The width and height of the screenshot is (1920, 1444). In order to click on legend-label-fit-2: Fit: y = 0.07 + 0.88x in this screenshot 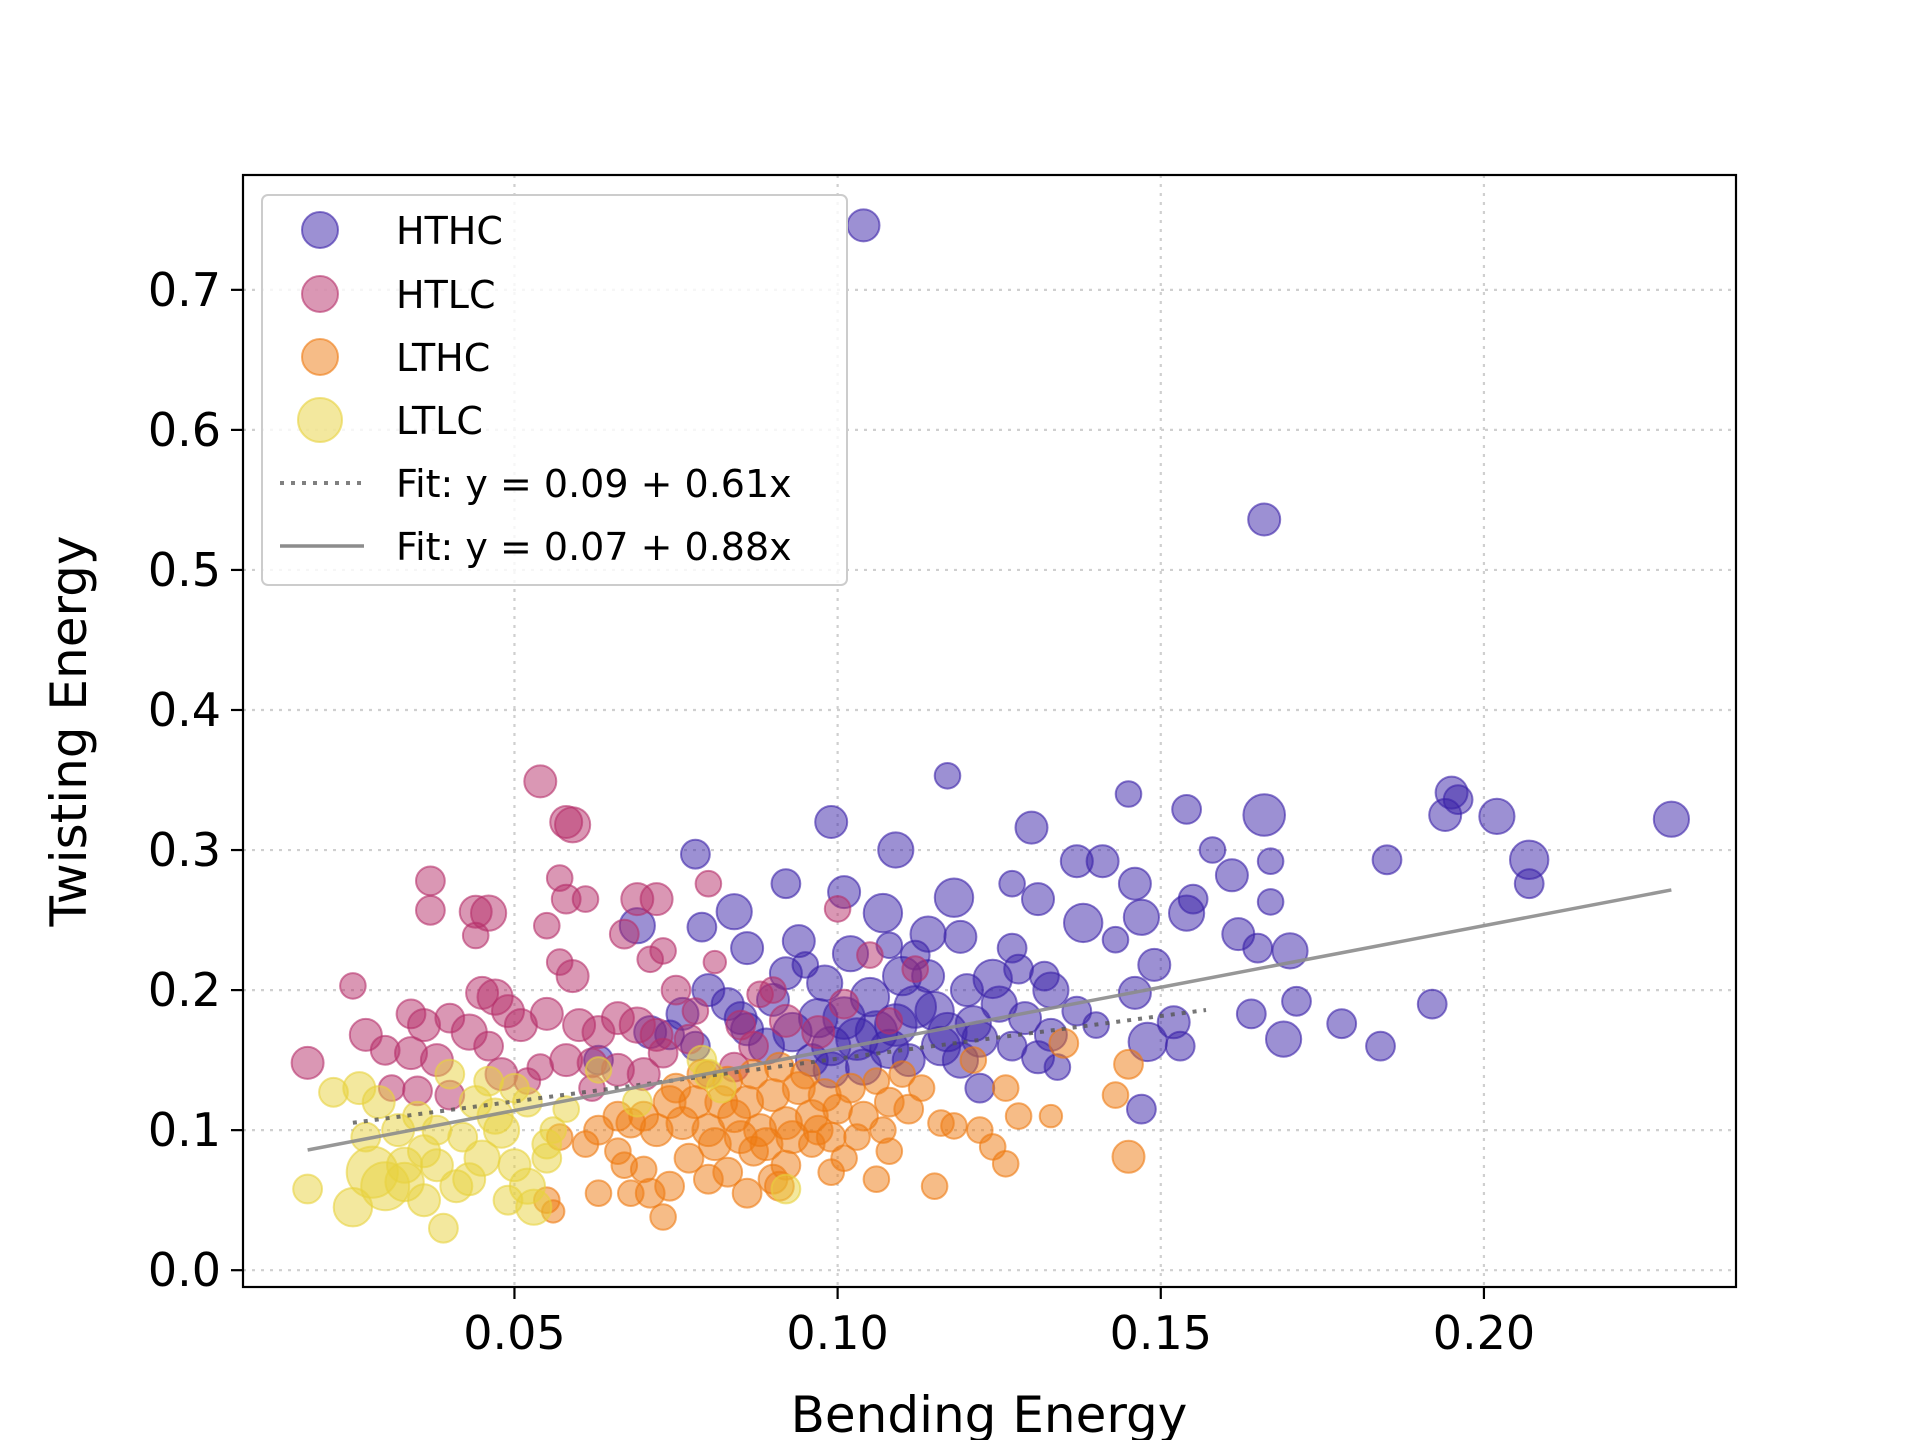, I will do `click(594, 547)`.